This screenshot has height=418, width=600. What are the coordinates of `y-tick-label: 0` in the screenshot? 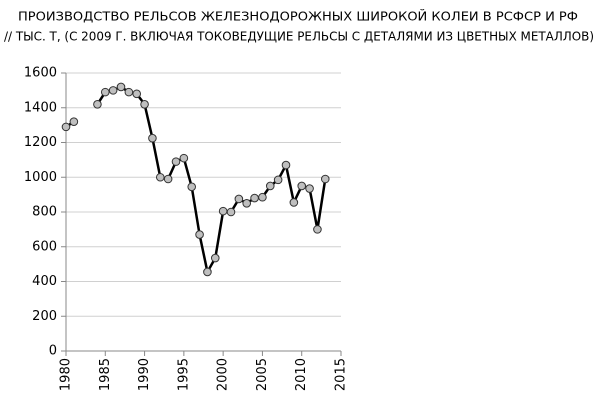 It's located at (53, 351).